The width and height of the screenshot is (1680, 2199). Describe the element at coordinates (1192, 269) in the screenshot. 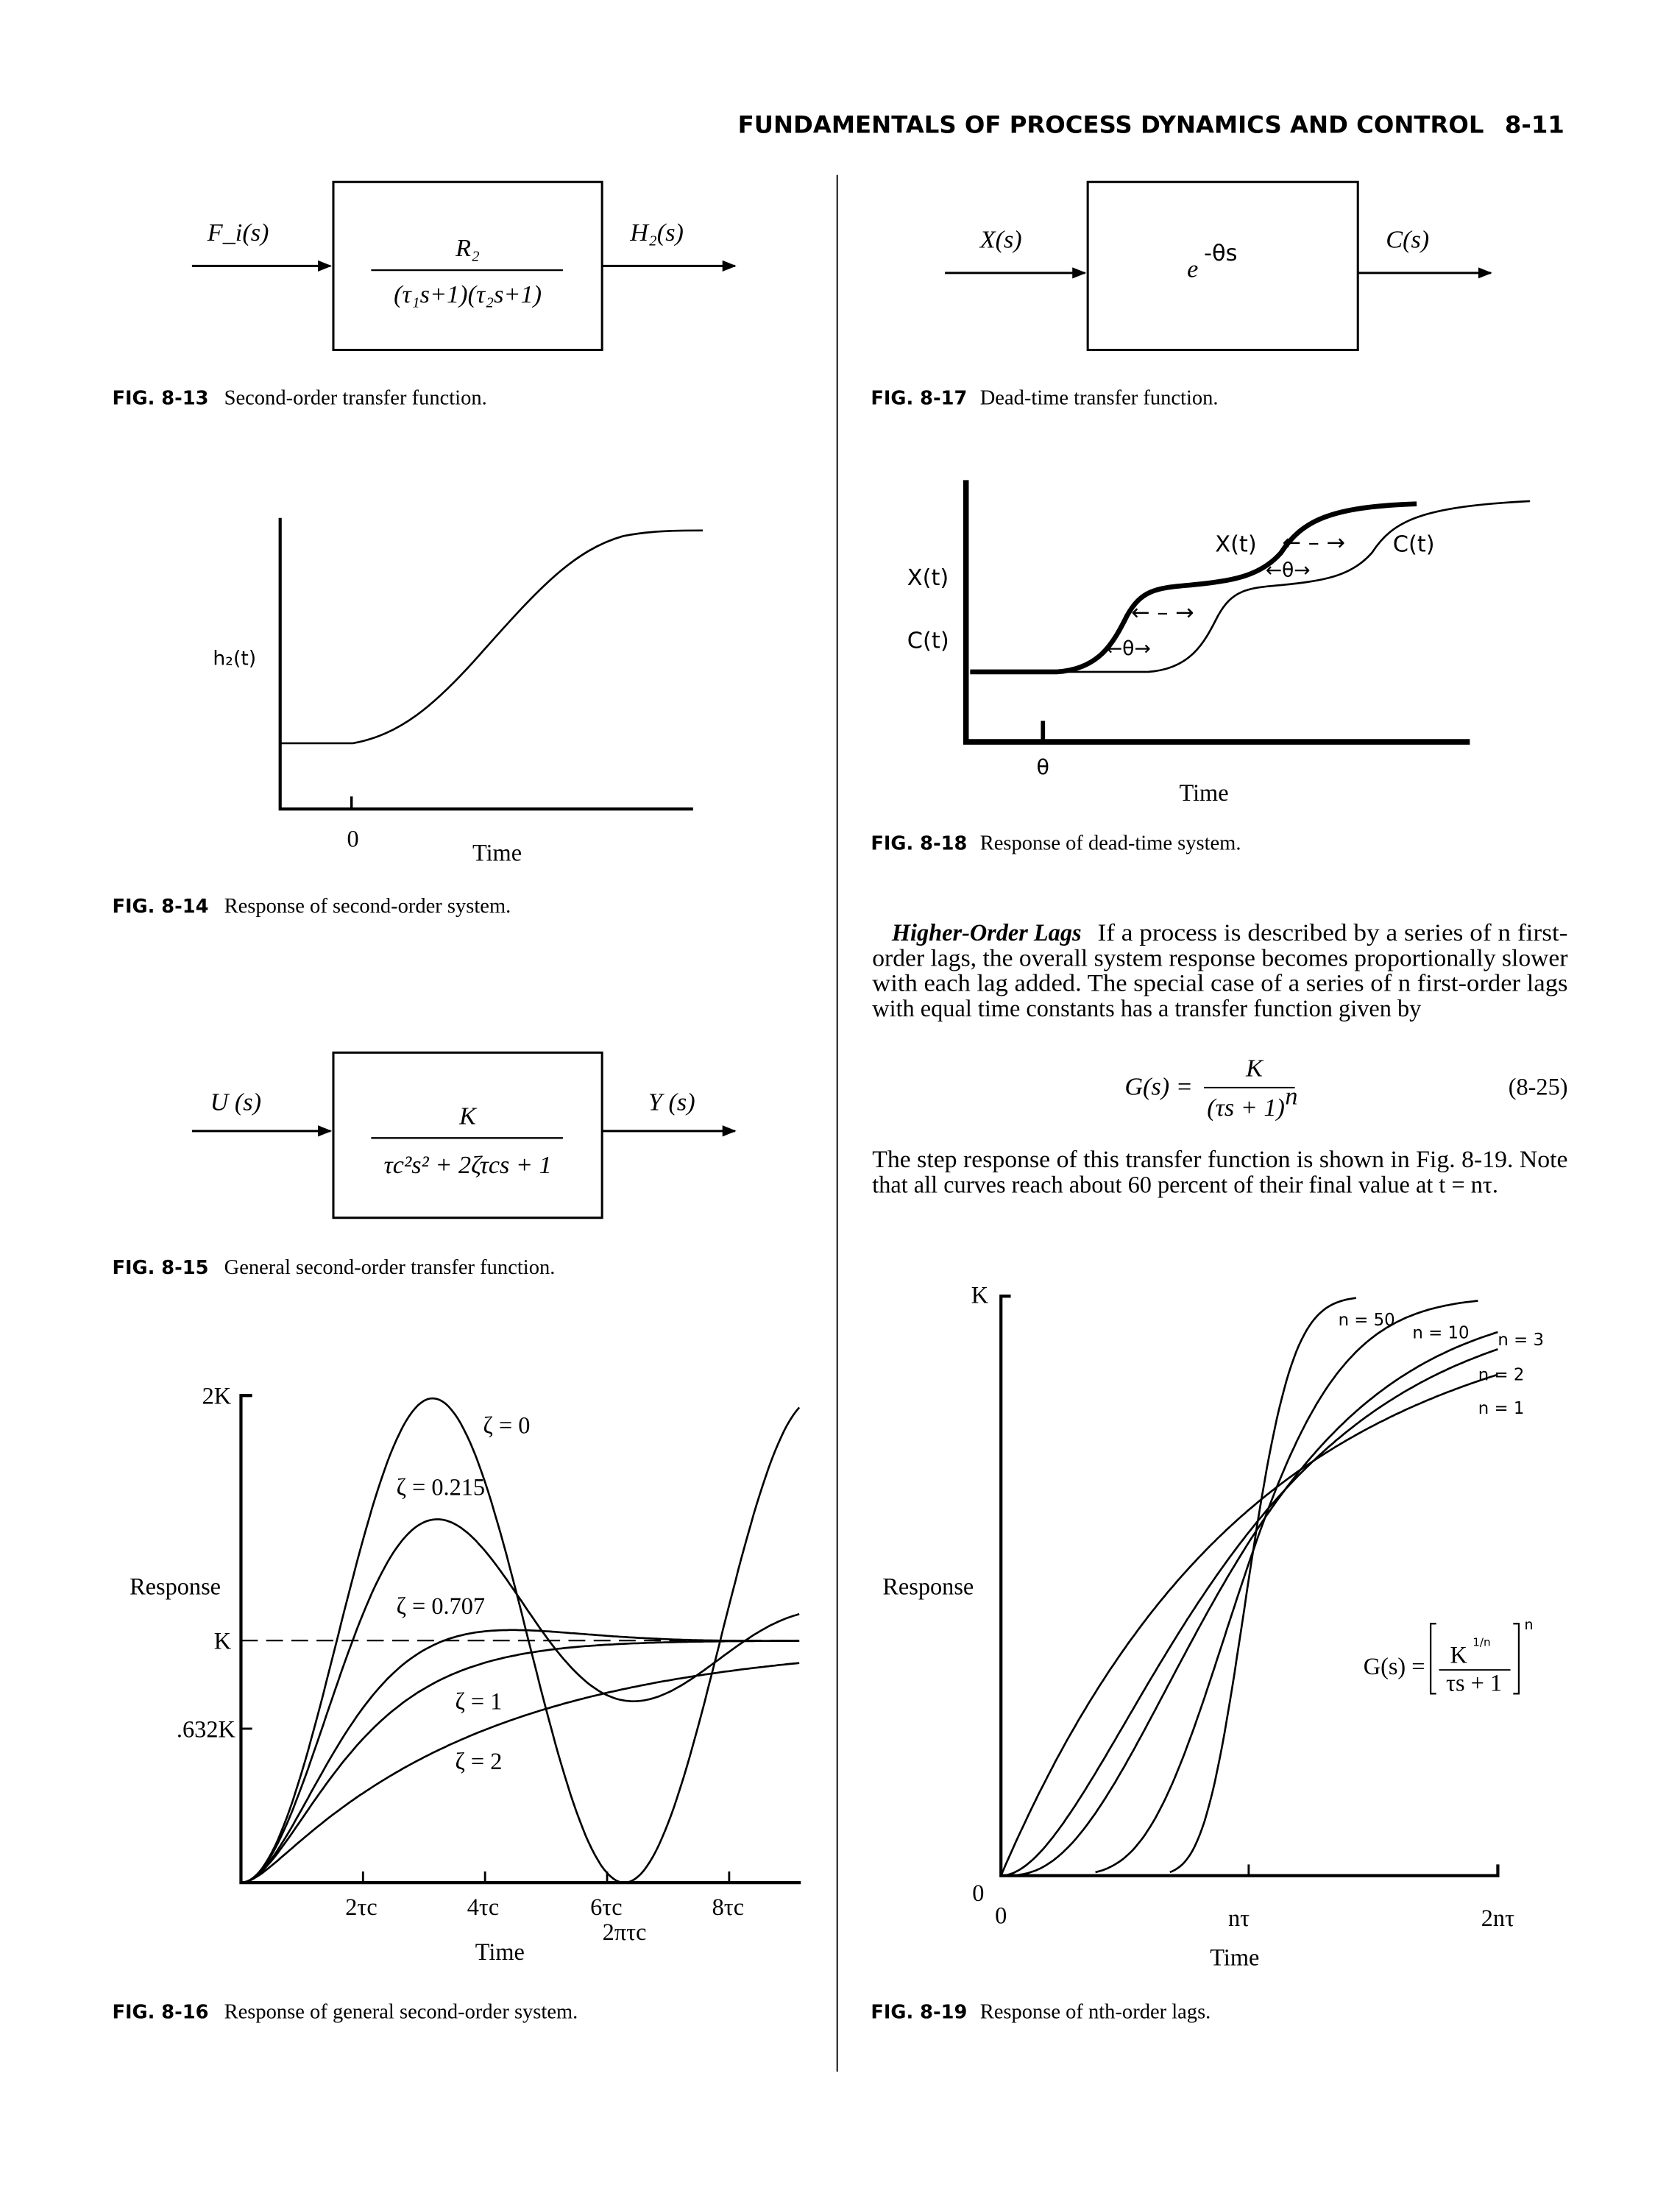

I see `block-base: e` at that location.